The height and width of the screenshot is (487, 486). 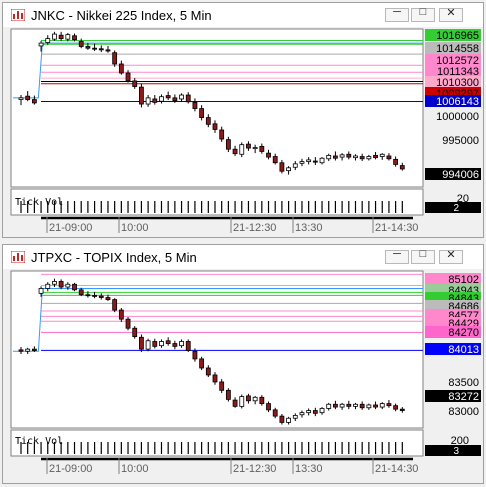 What do you see at coordinates (460, 141) in the screenshot?
I see `price-axis-label: 995000` at bounding box center [460, 141].